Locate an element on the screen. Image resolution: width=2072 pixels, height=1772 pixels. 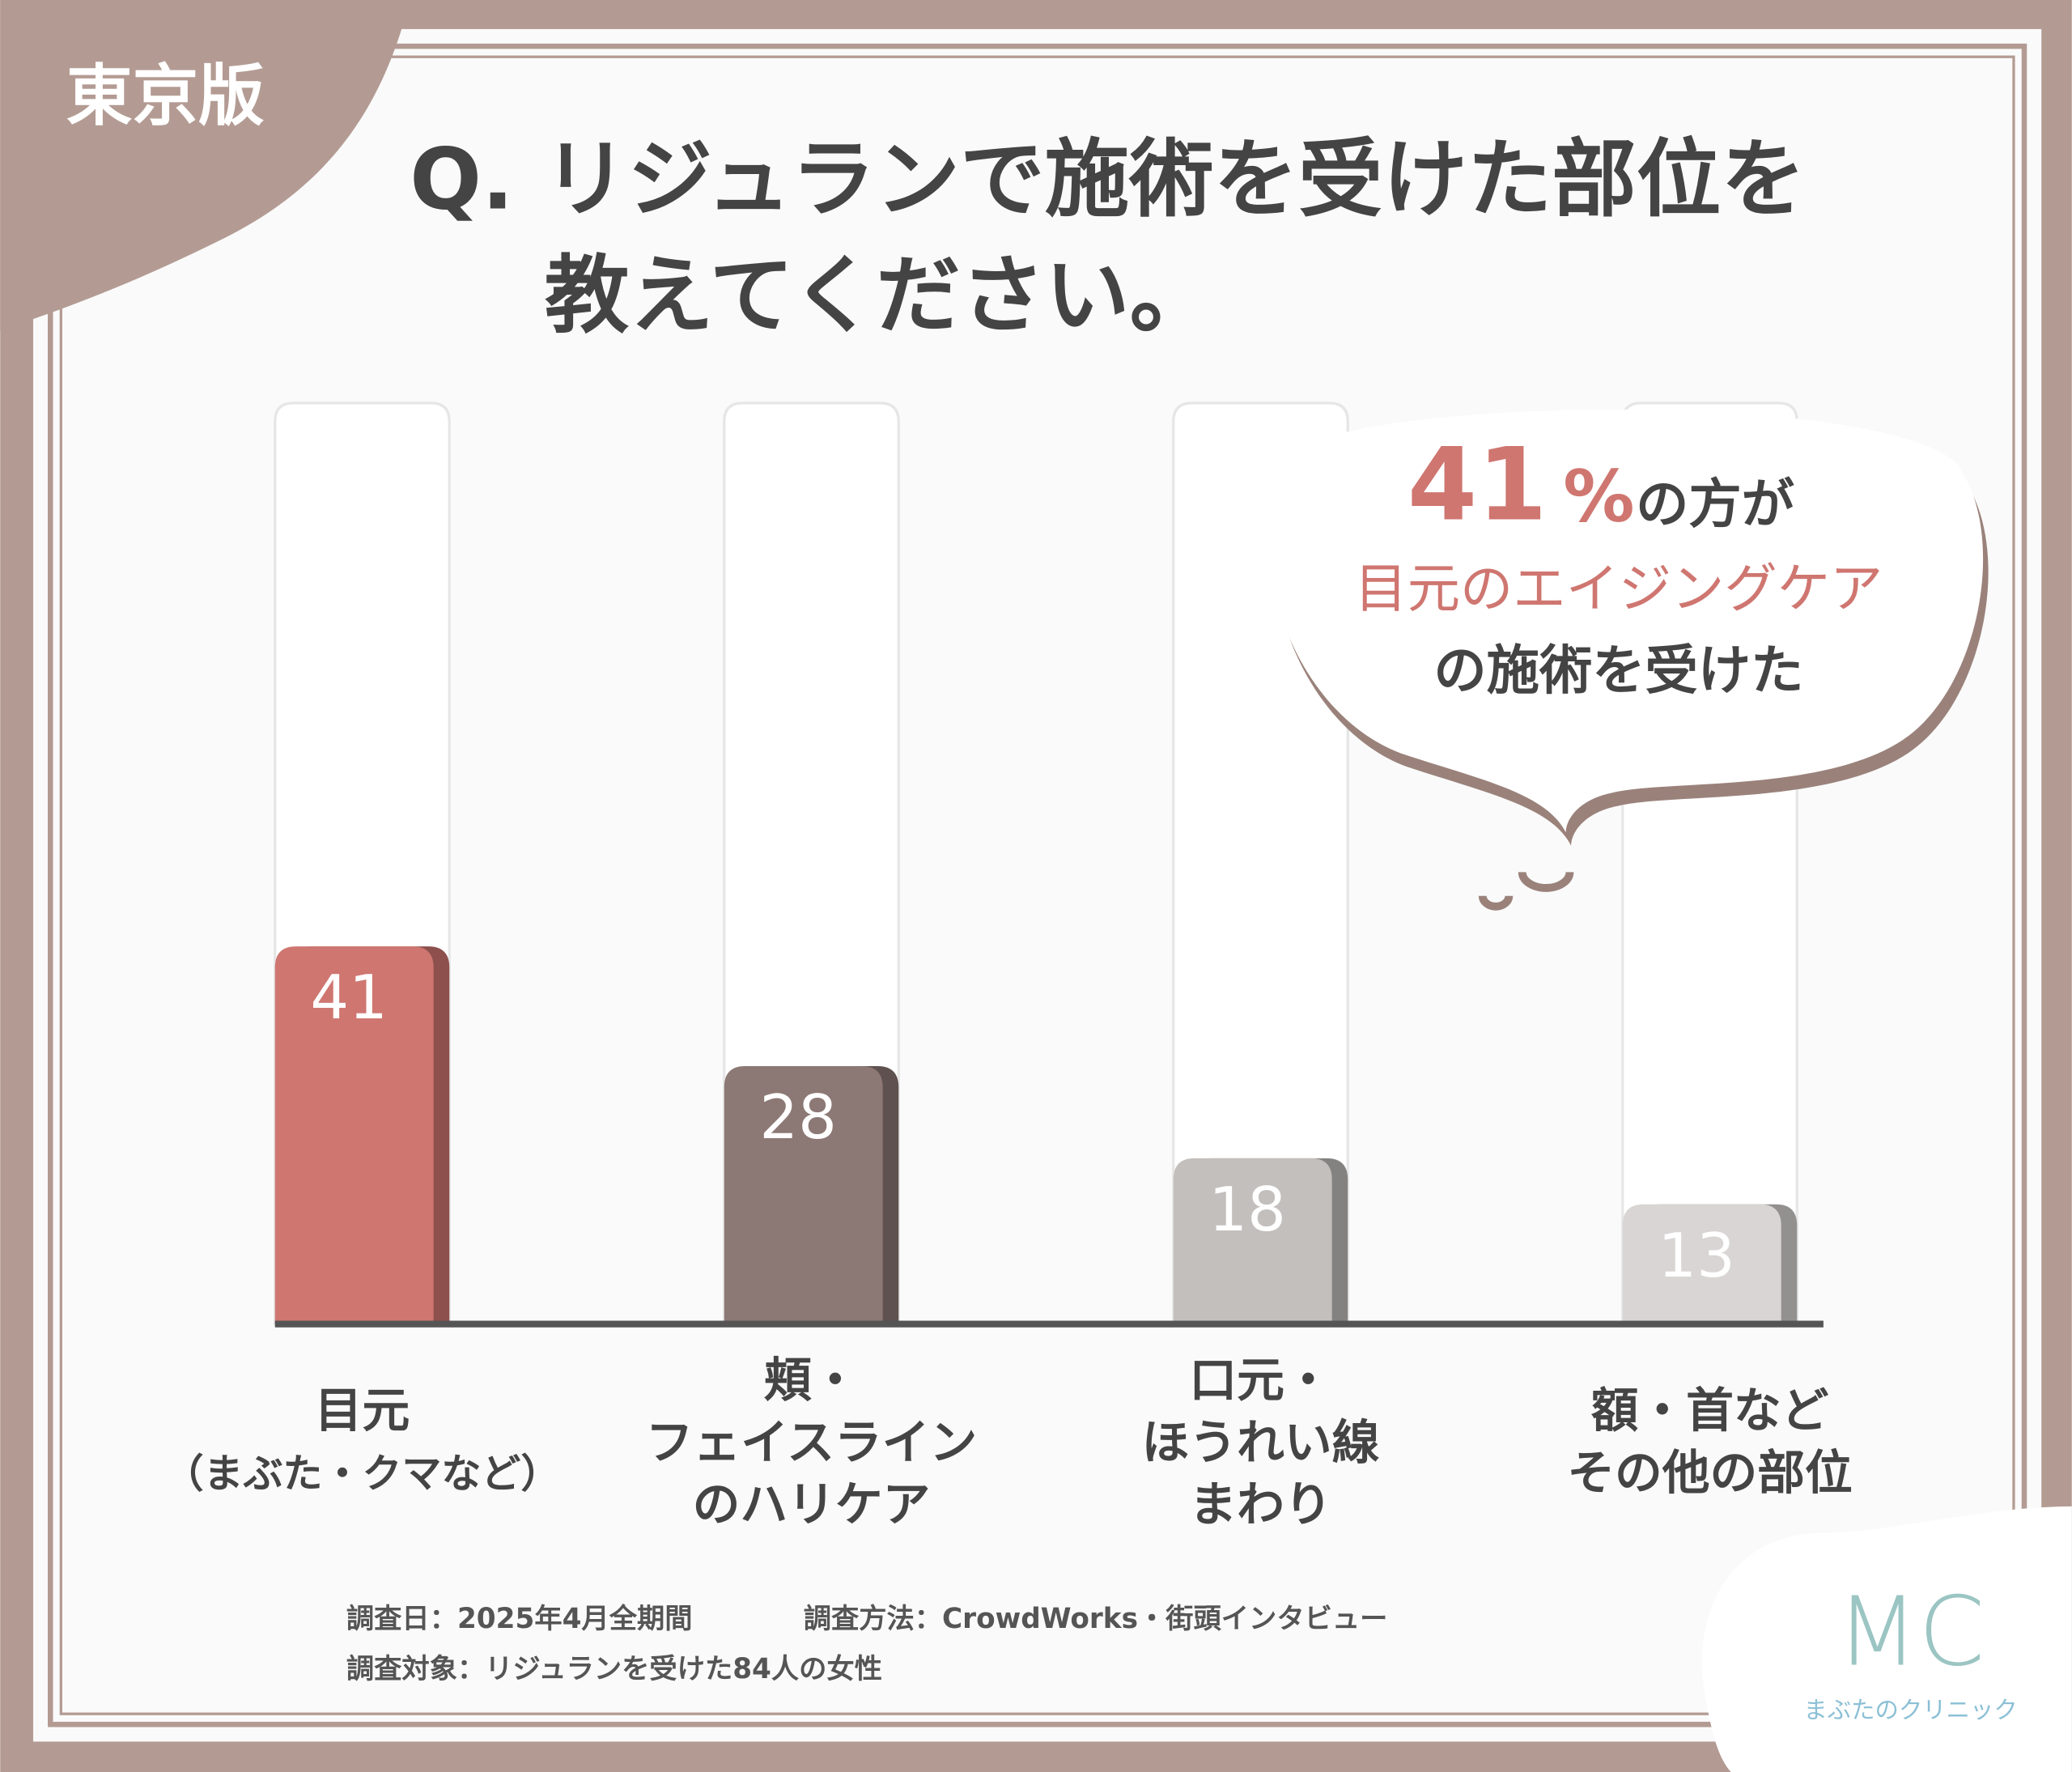
callout-highlight: 目元のエイジングケア is located at coordinates (1618, 589).